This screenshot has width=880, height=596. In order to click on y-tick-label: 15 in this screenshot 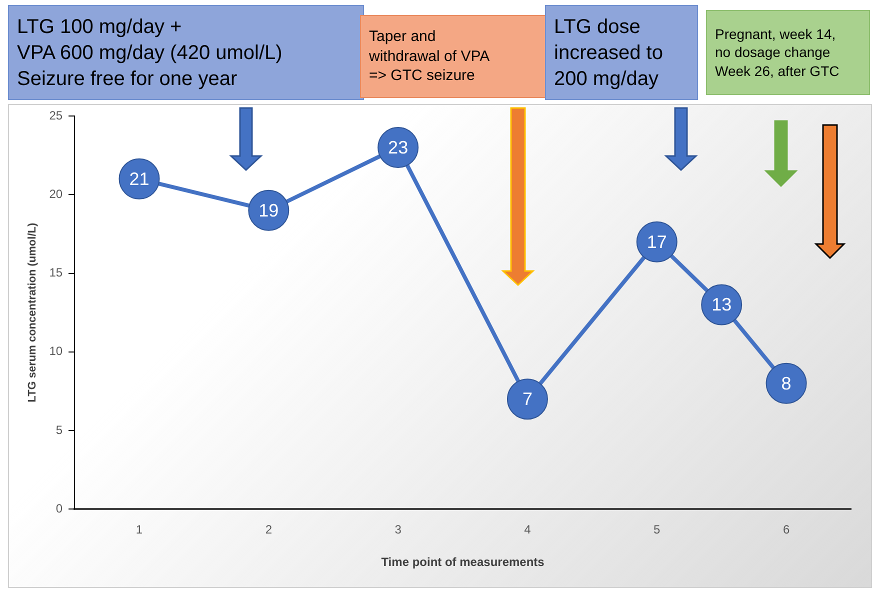, I will do `click(56, 273)`.